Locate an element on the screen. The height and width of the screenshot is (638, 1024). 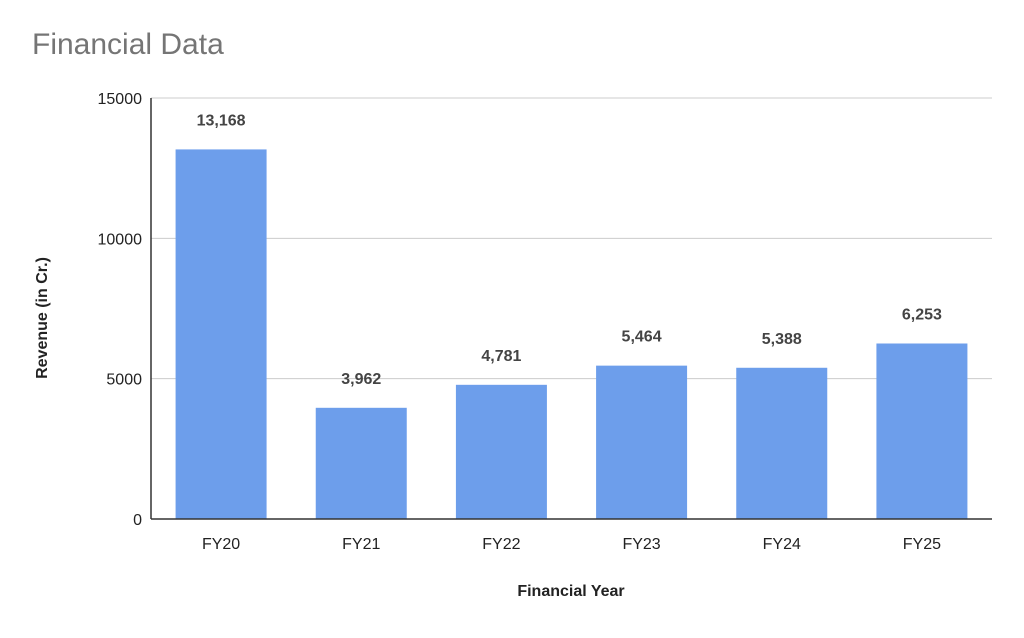
x-tick-label: FY25 is located at coordinates (922, 544).